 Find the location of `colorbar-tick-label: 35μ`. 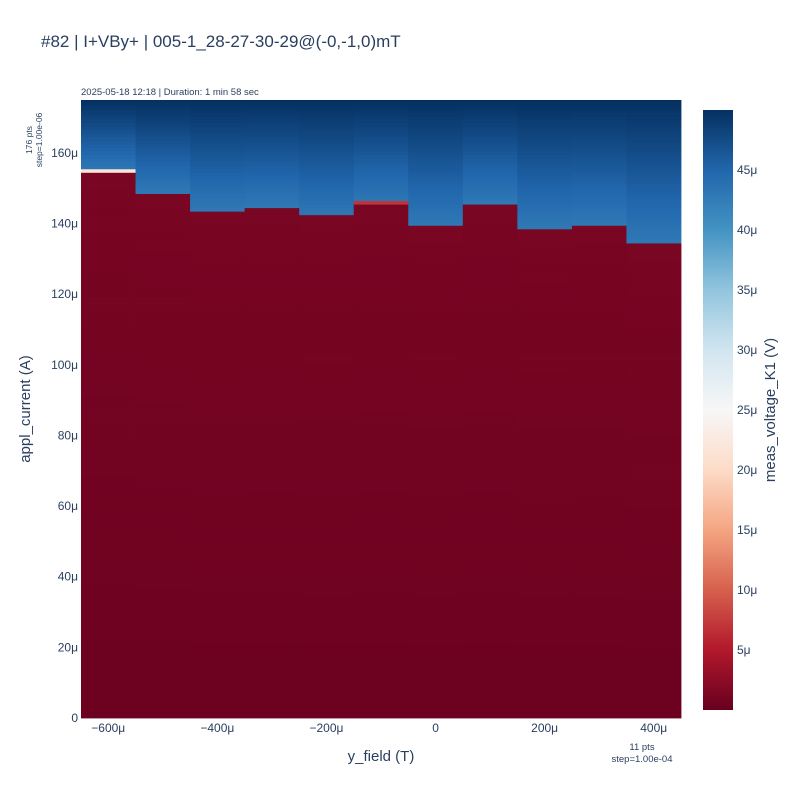

colorbar-tick-label: 35μ is located at coordinates (747, 290).